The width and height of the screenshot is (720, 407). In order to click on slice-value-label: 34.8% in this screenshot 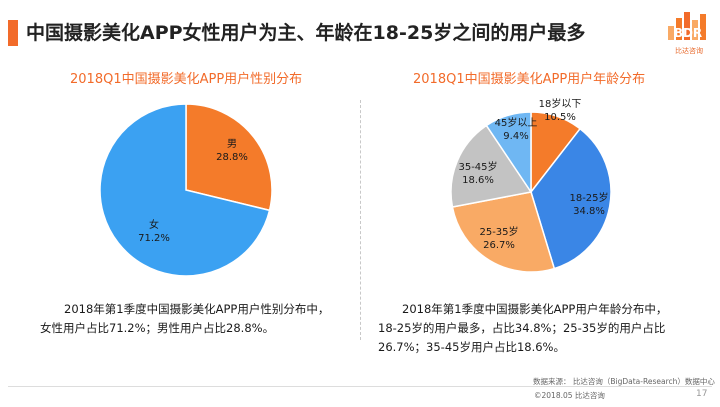, I will do `click(589, 211)`.